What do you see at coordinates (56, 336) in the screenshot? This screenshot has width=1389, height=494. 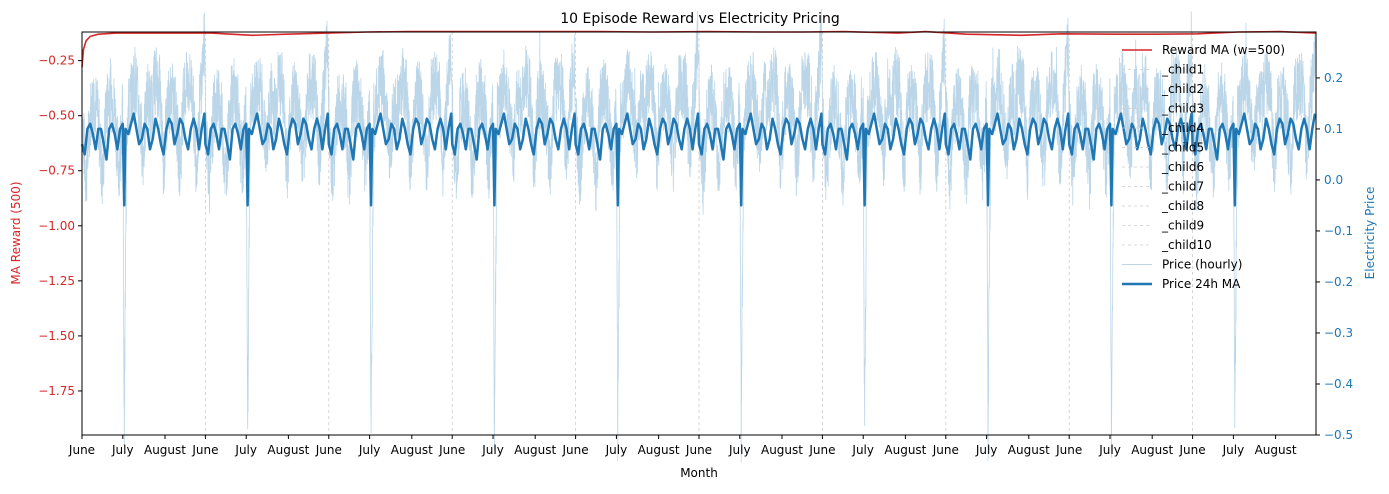 I see `left-y-tick-label: −1.50` at bounding box center [56, 336].